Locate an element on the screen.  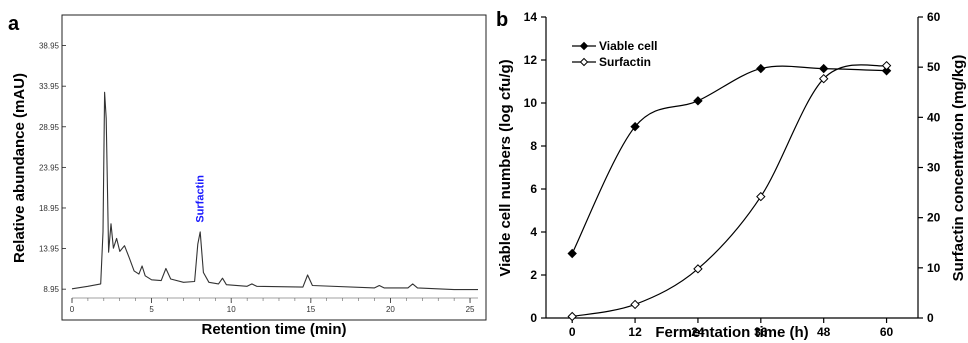
panel-a-letter: a is located at coordinates (14, 24).